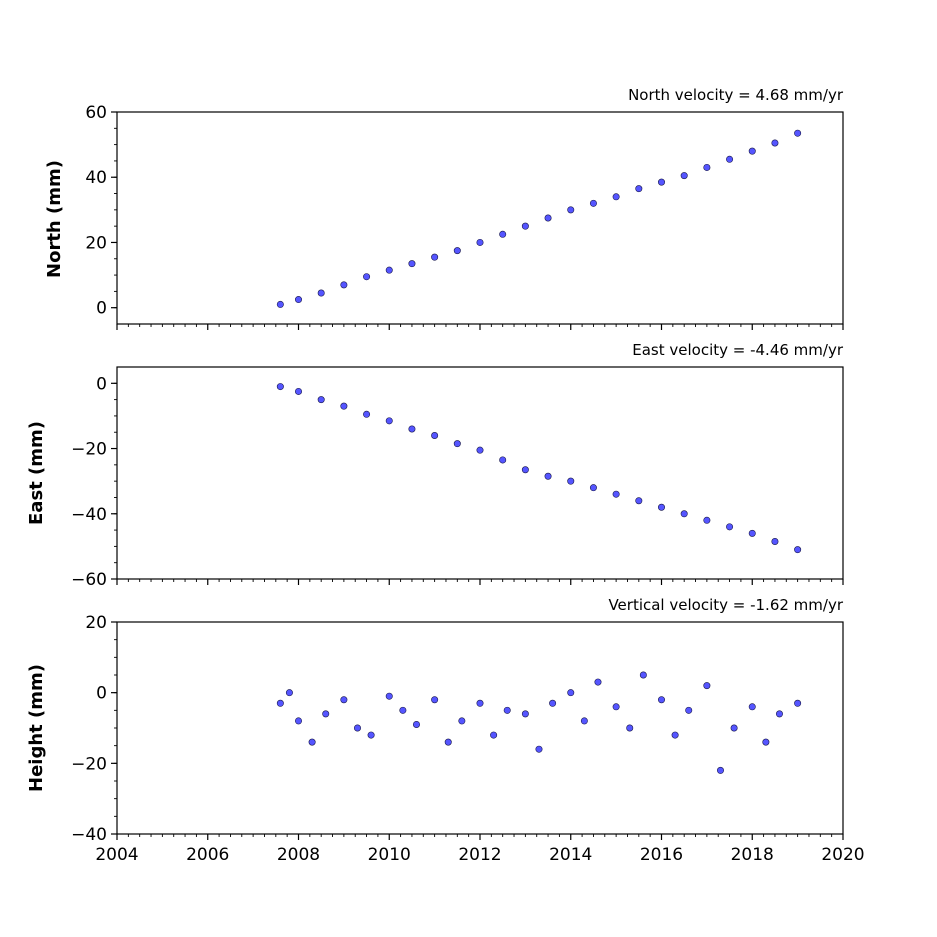 This screenshot has width=937, height=937. I want to click on north-y-axis: 0 20 40 60, so click(101, 211).